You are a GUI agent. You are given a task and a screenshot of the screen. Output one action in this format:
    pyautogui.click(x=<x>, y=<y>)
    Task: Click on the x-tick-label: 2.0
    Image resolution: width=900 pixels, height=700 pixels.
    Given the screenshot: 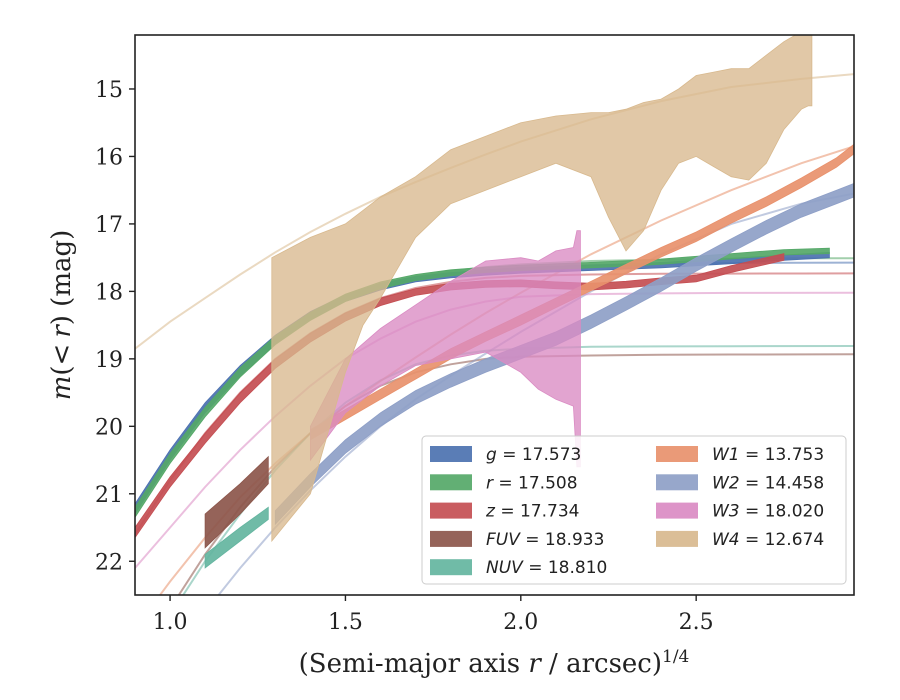 What is the action you would take?
    pyautogui.click(x=520, y=622)
    